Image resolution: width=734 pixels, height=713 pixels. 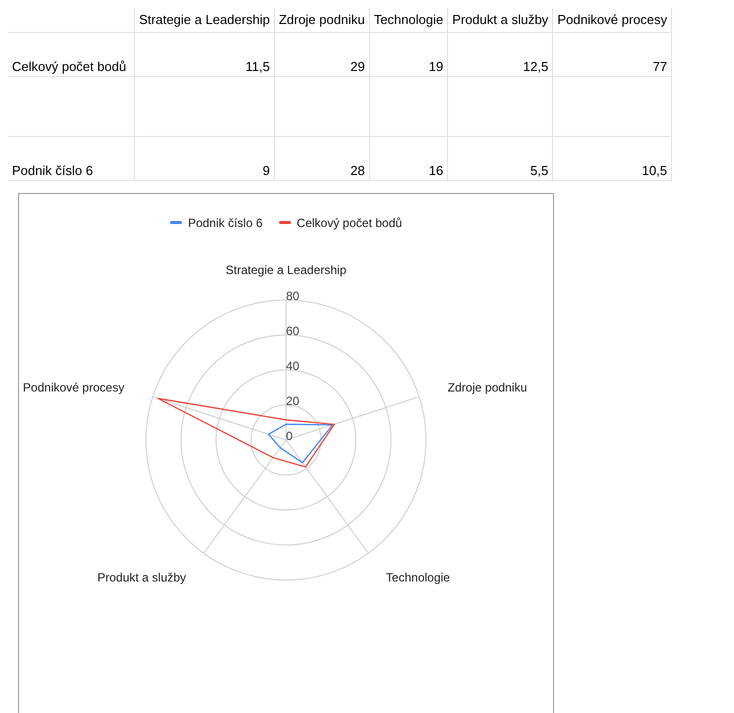 What do you see at coordinates (289, 435) in the screenshot?
I see `y-tick-label: 0` at bounding box center [289, 435].